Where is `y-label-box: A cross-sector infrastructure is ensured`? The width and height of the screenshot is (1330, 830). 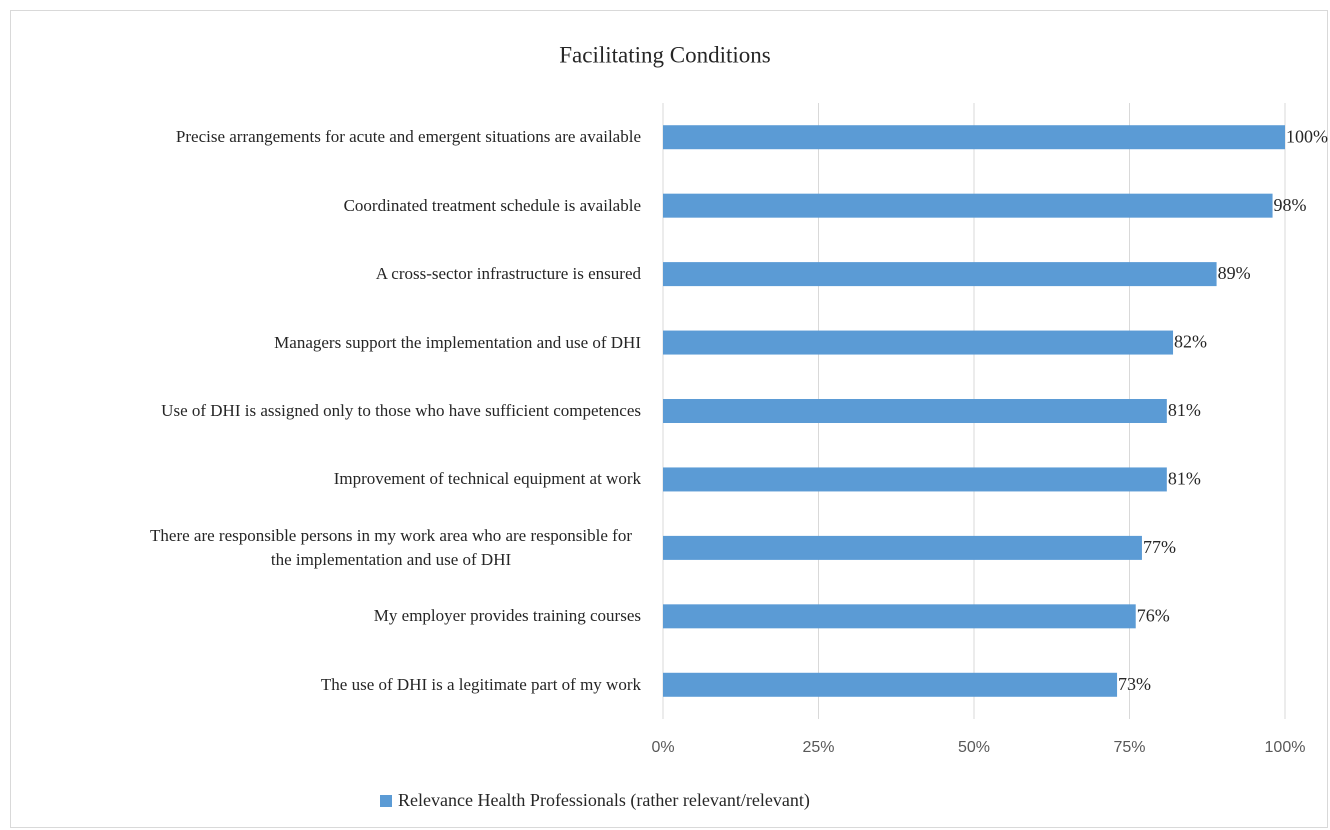
y-label-box: A cross-sector infrastructure is ensured is located at coordinates (321, 274).